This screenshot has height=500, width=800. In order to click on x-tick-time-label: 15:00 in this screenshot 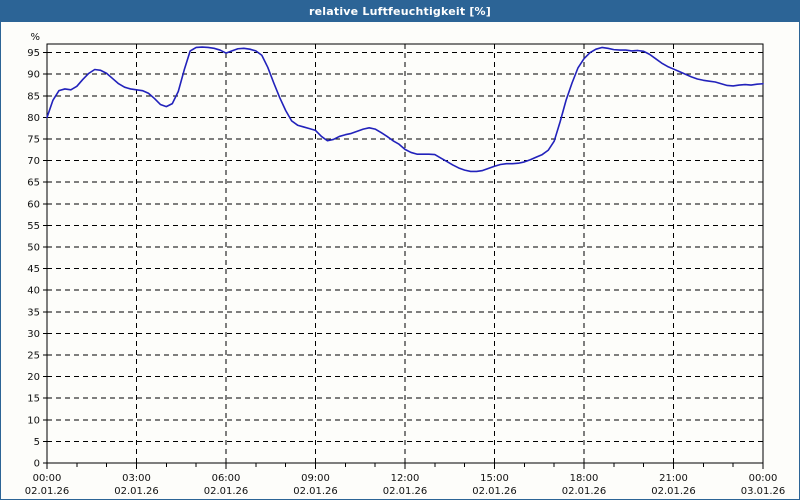, I will do `click(494, 478)`.